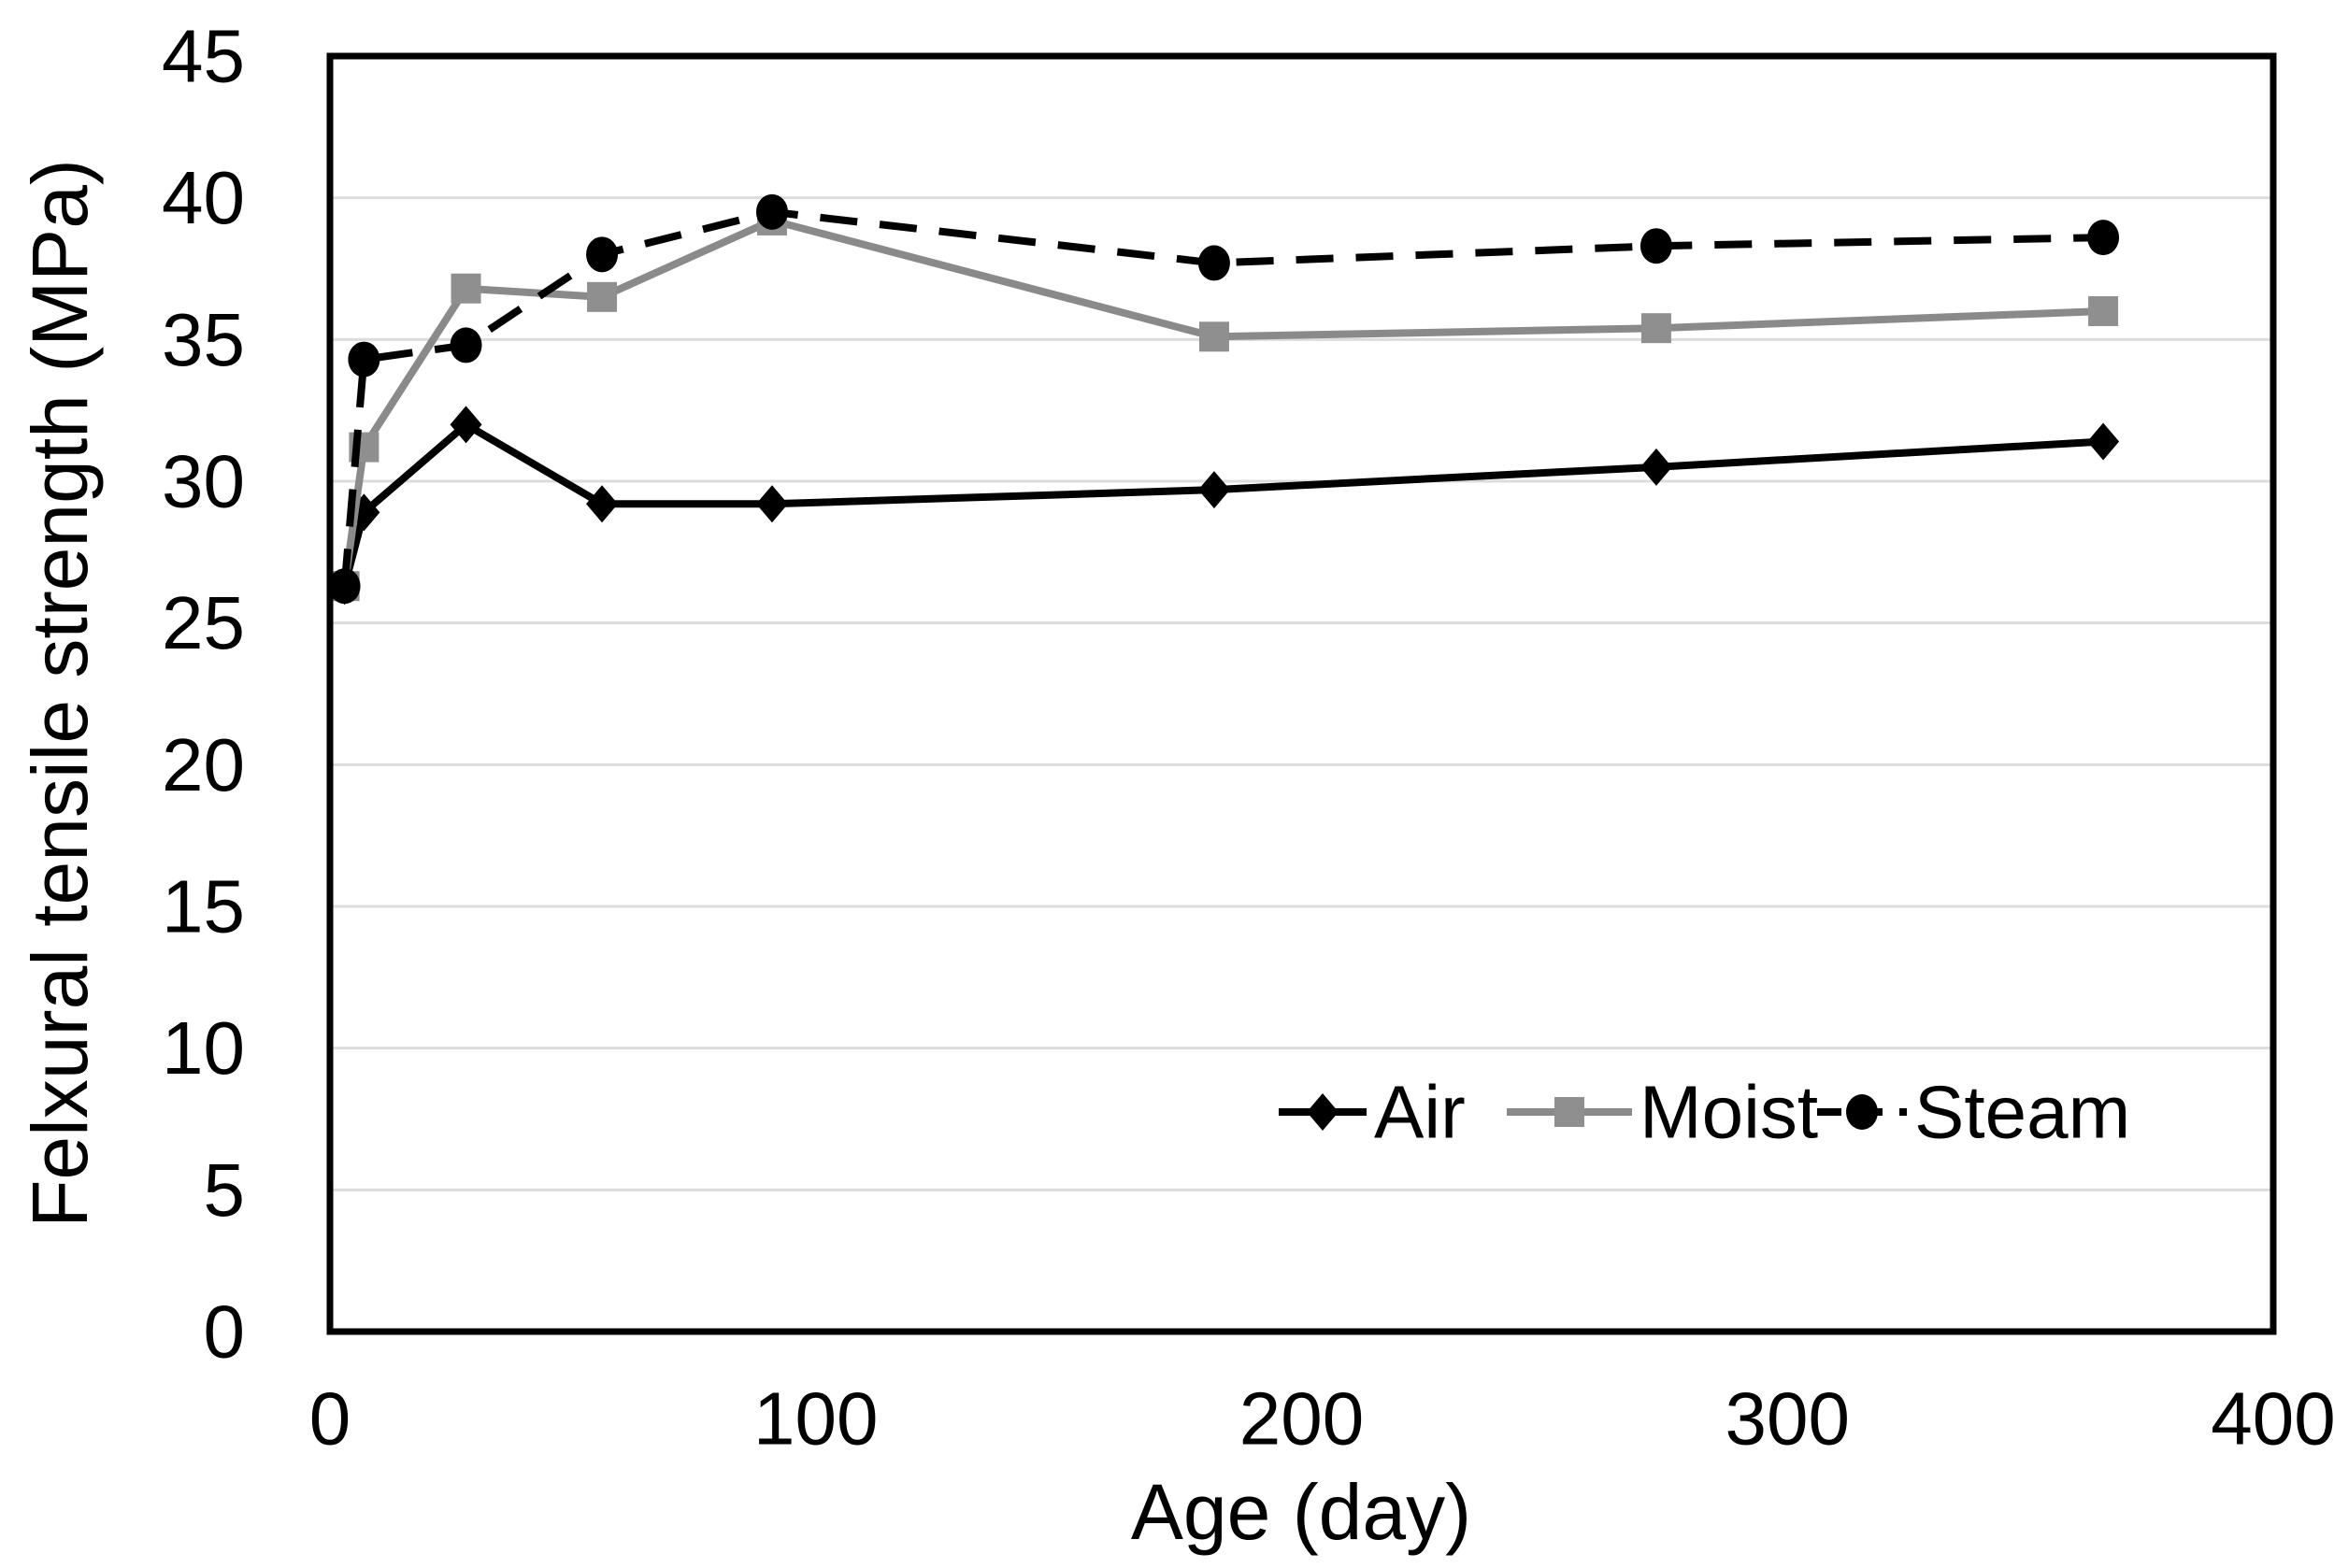 The width and height of the screenshot is (2334, 1568). What do you see at coordinates (203, 623) in the screenshot?
I see `y-tick-label-25: 25` at bounding box center [203, 623].